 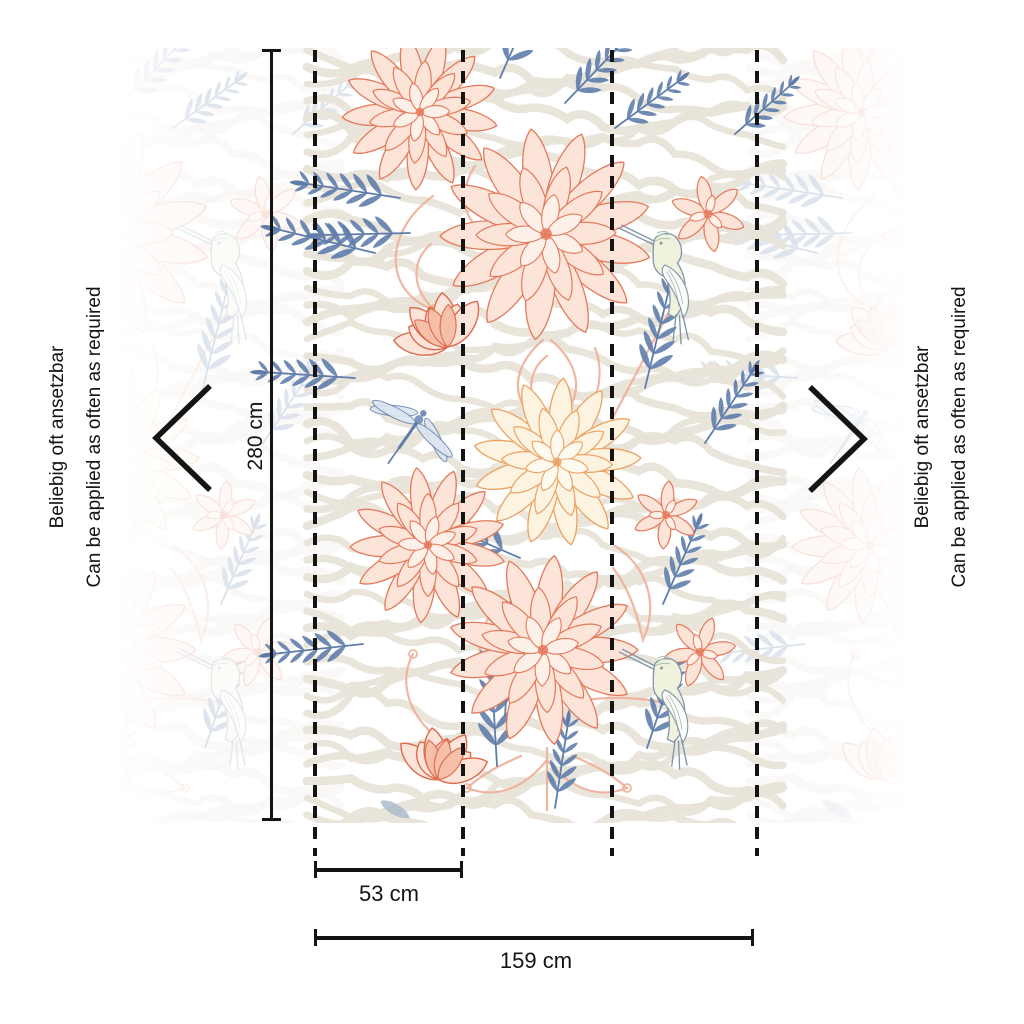 What do you see at coordinates (752, 937) in the screenshot?
I see `total-width-cap-right` at bounding box center [752, 937].